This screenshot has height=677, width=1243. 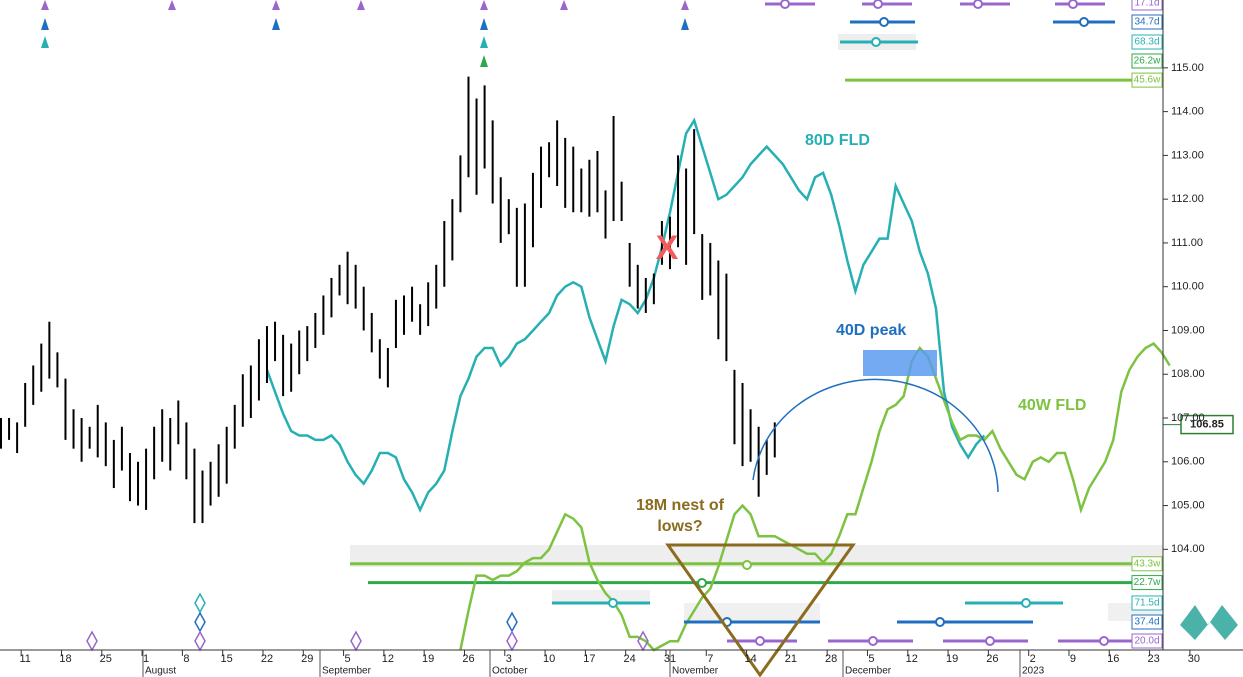 What do you see at coordinates (1188, 418) in the screenshot?
I see `y-tick-label: 107.00` at bounding box center [1188, 418].